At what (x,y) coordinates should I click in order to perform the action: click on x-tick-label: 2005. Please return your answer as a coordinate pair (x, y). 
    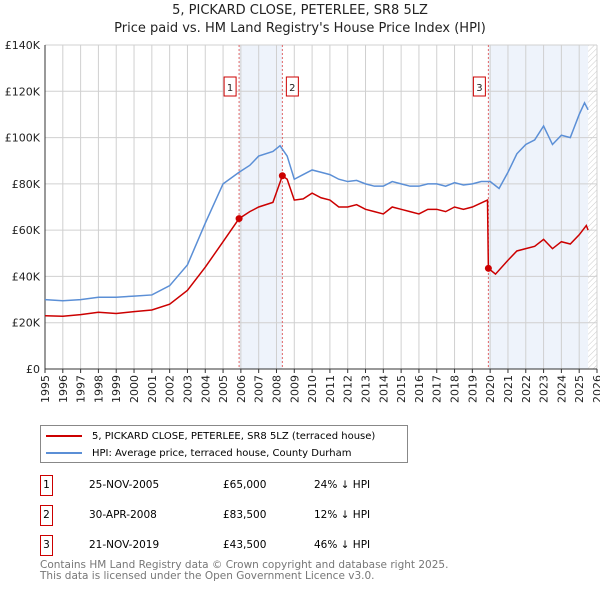
    Looking at the image, I should click on (223, 389).